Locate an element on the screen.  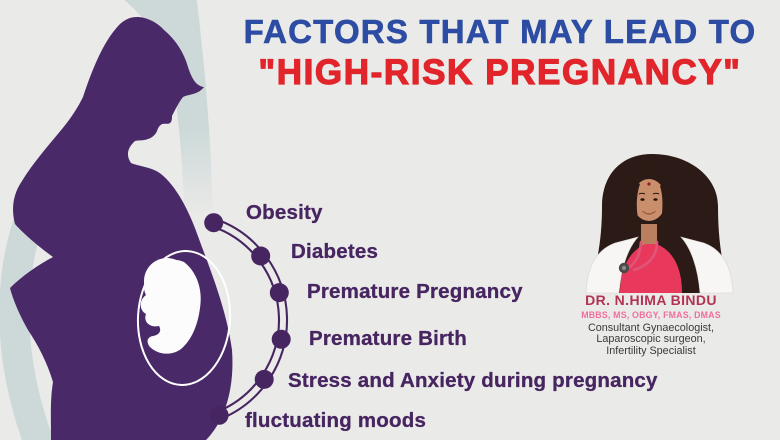
factor-label-premature-pregnancy: Premature Pregnancy is located at coordinates (415, 291).